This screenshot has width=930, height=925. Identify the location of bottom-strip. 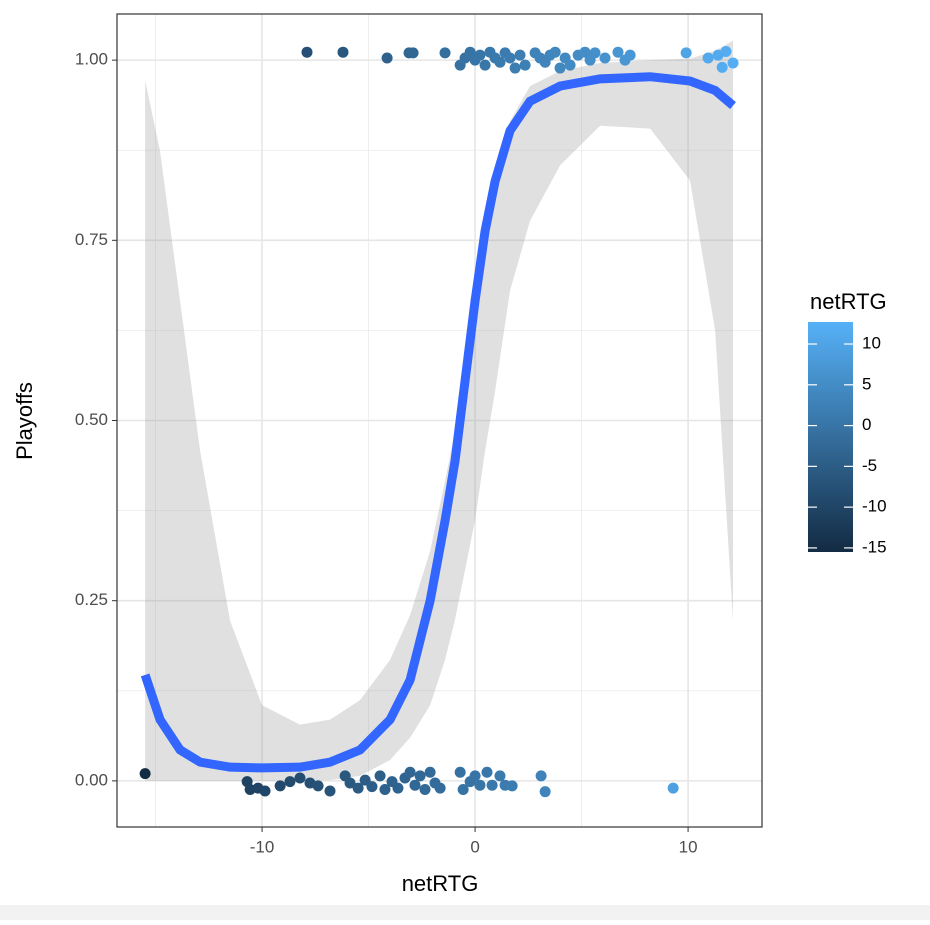
(465, 912).